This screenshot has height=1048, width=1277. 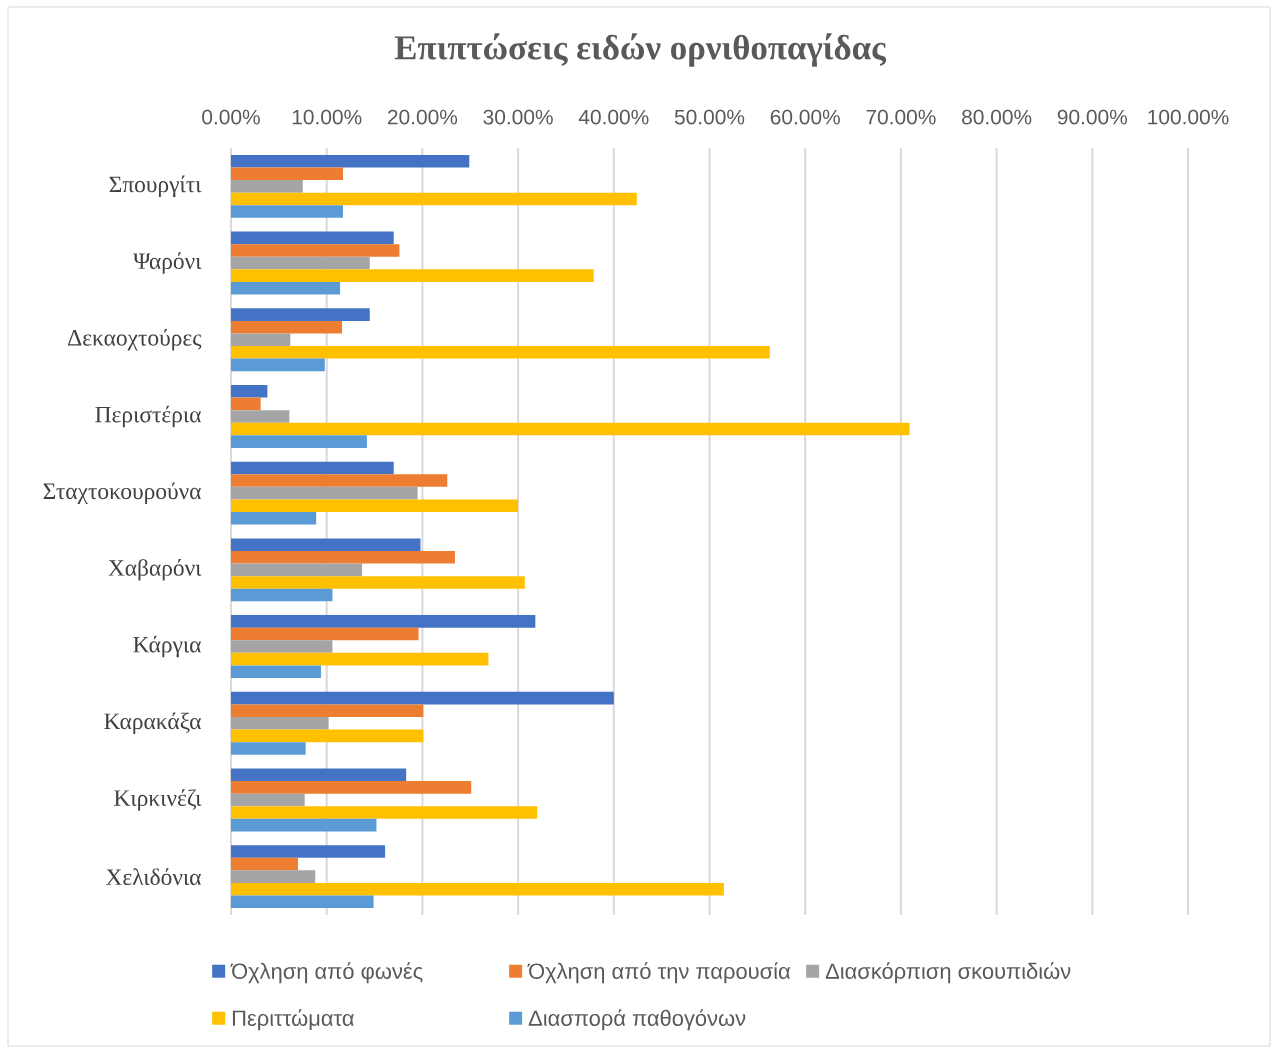 What do you see at coordinates (153, 877) in the screenshot?
I see `y-tick-label: Χελιδόνια` at bounding box center [153, 877].